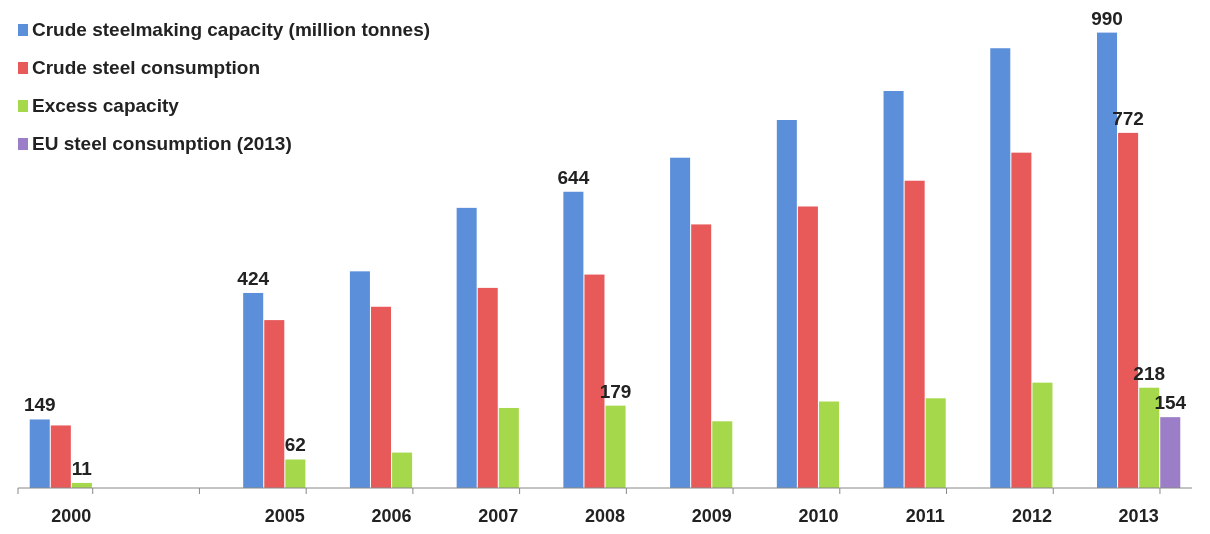 The image size is (1210, 534). I want to click on legend-label: Crude steel consumption, so click(146, 67).